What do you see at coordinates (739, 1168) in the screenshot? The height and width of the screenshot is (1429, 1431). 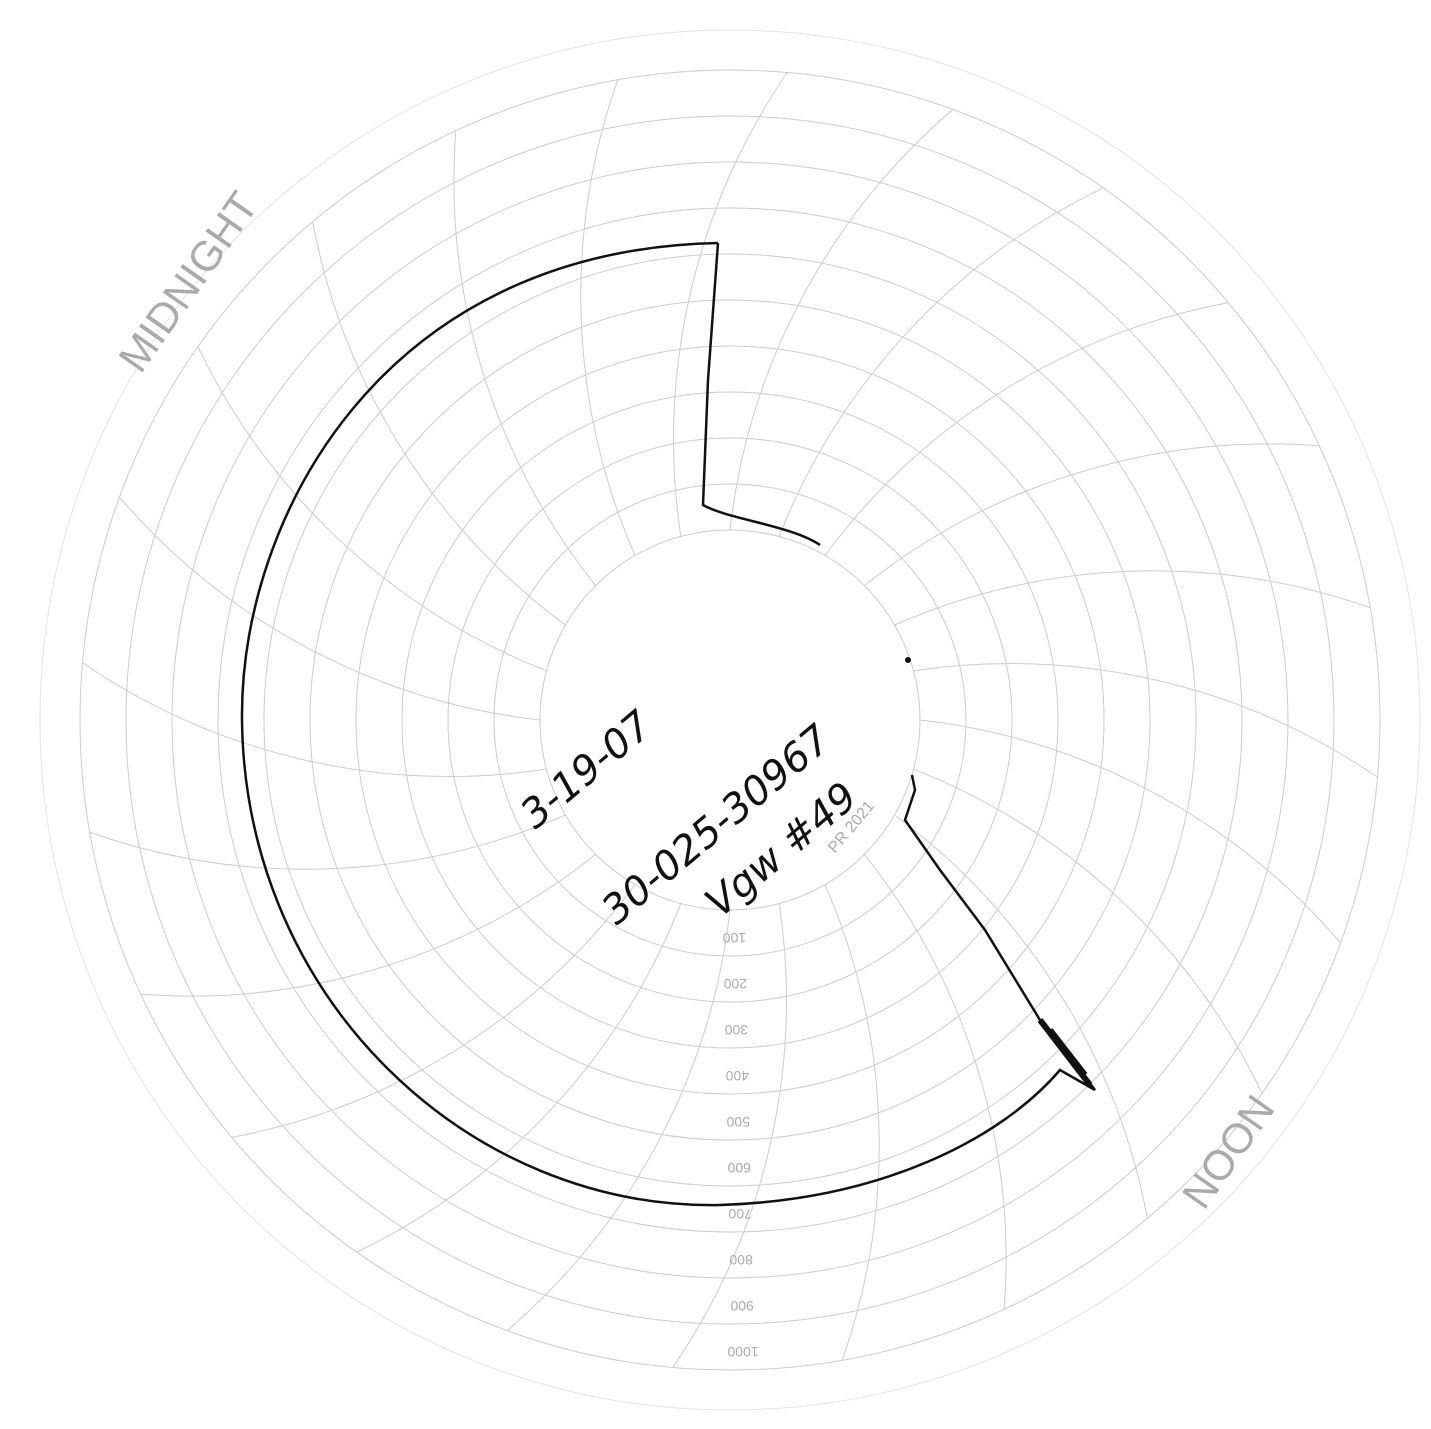 I see `ring-label: 600` at bounding box center [739, 1168].